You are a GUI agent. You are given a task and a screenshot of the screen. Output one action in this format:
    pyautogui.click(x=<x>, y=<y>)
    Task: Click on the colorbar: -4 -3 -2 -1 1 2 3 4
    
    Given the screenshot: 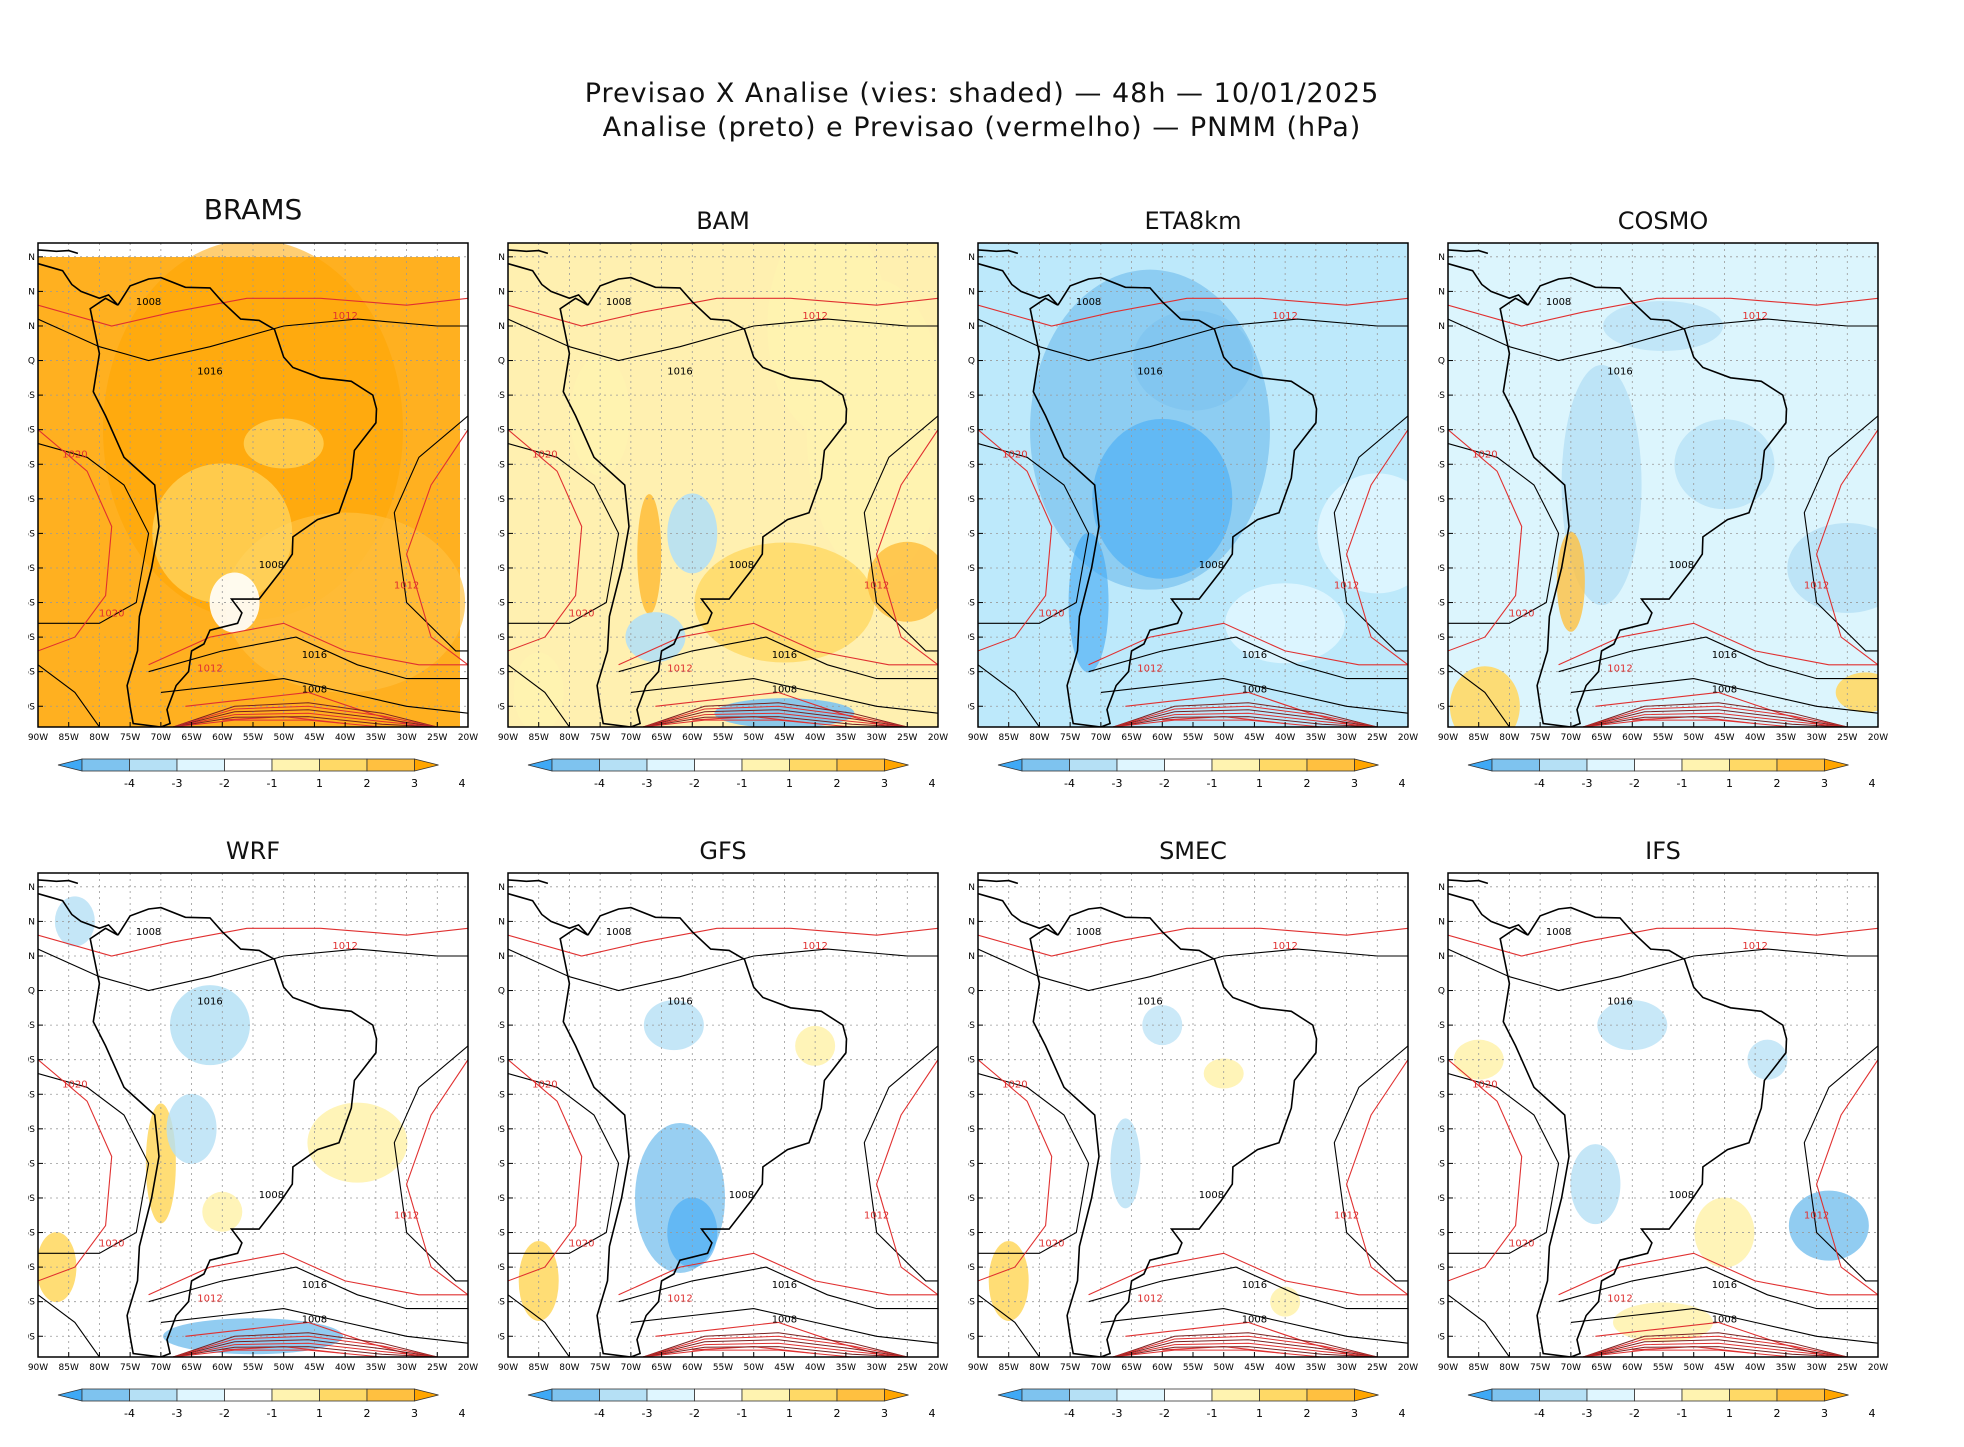 What is the action you would take?
    pyautogui.click(x=1201, y=774)
    